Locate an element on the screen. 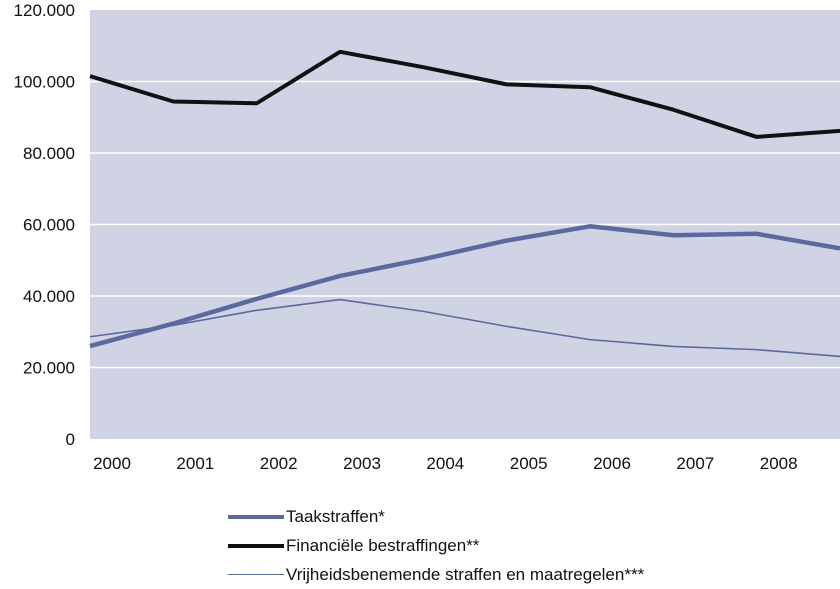 The height and width of the screenshot is (589, 840). y-tick-label: 120.000 is located at coordinates (44, 10).